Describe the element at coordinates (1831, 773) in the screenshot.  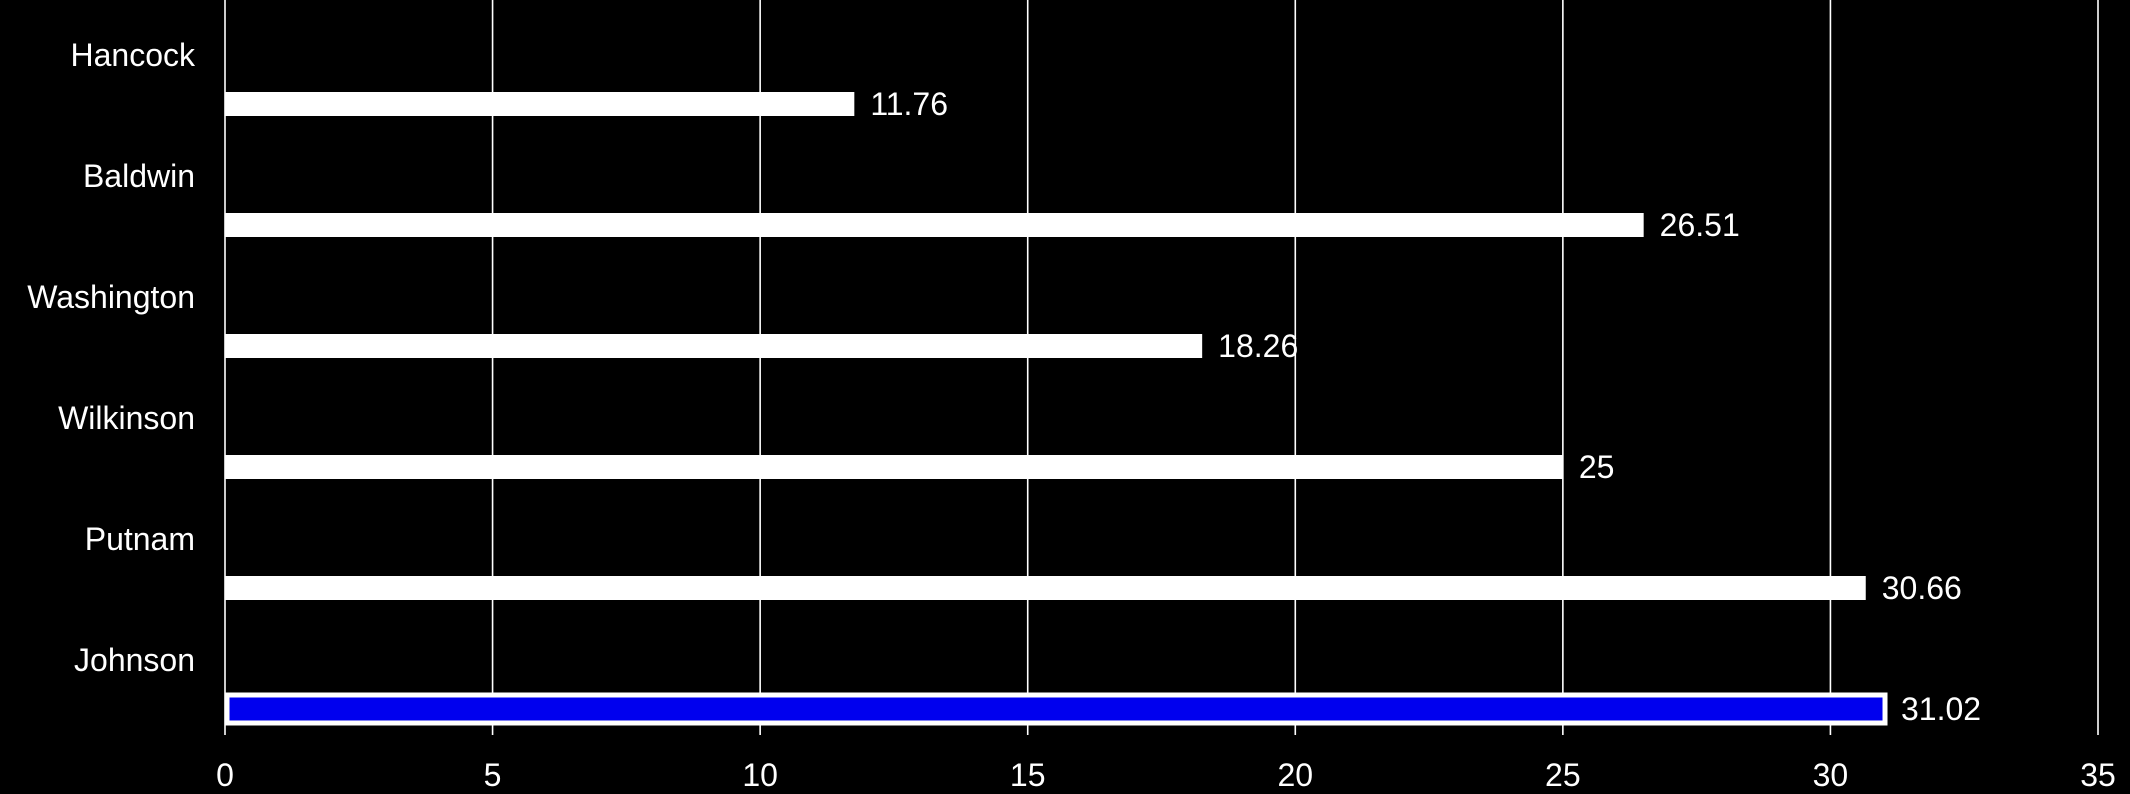
I see `x-tick-label: 30` at that location.